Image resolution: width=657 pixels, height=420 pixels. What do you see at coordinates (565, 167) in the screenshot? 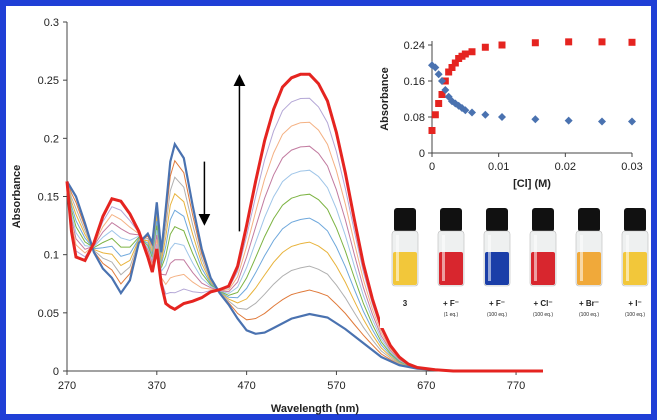
I see `inset-x-tick-label: 0.02` at bounding box center [565, 167].